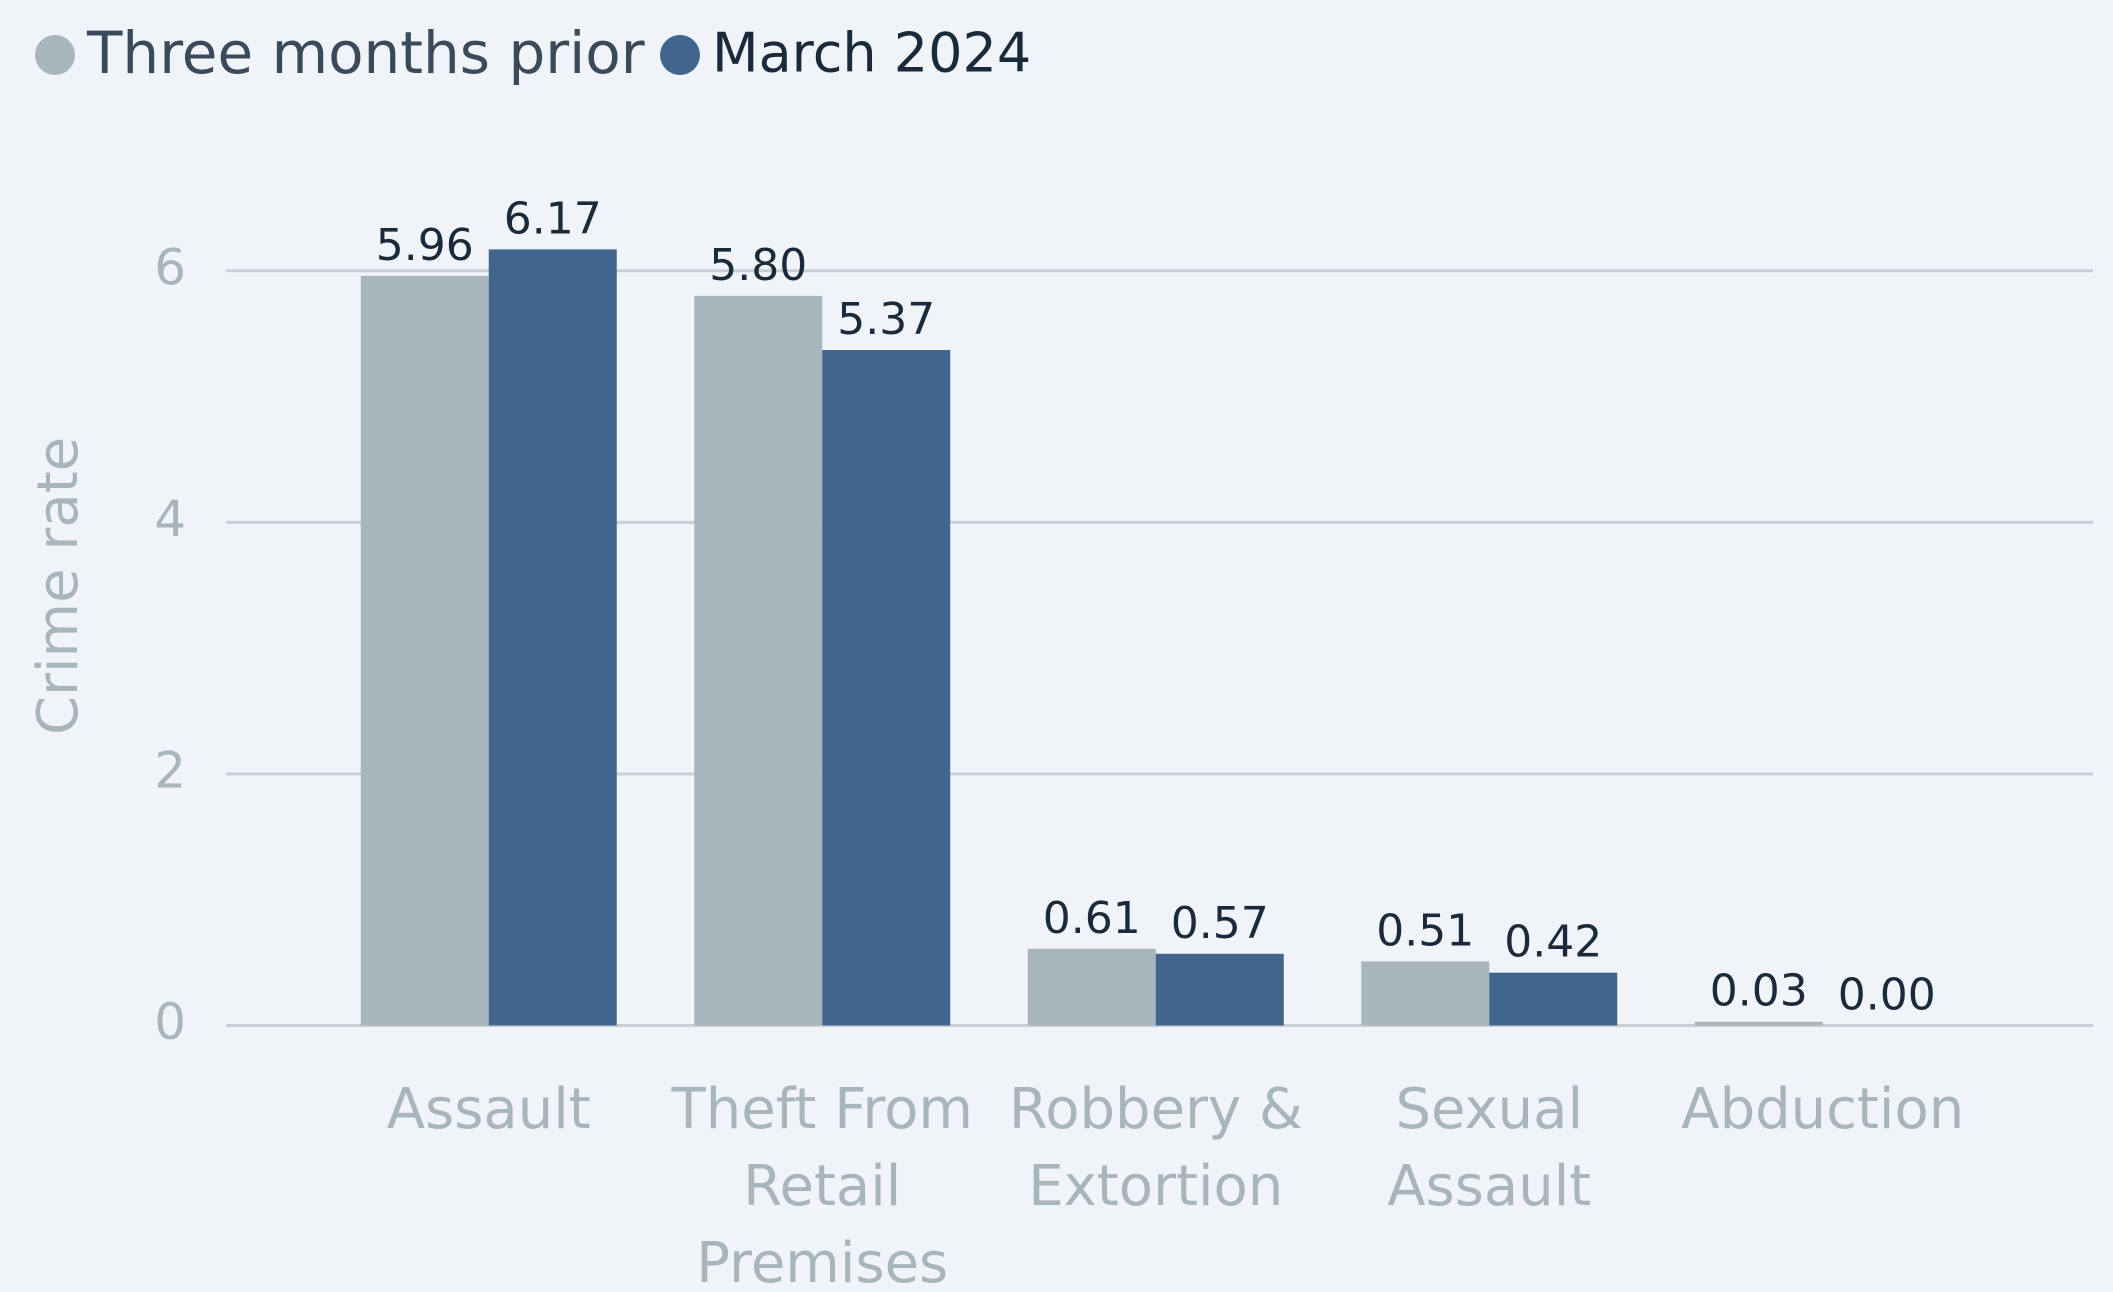  What do you see at coordinates (1425, 930) in the screenshot?
I see `value-label: 0.51` at bounding box center [1425, 930].